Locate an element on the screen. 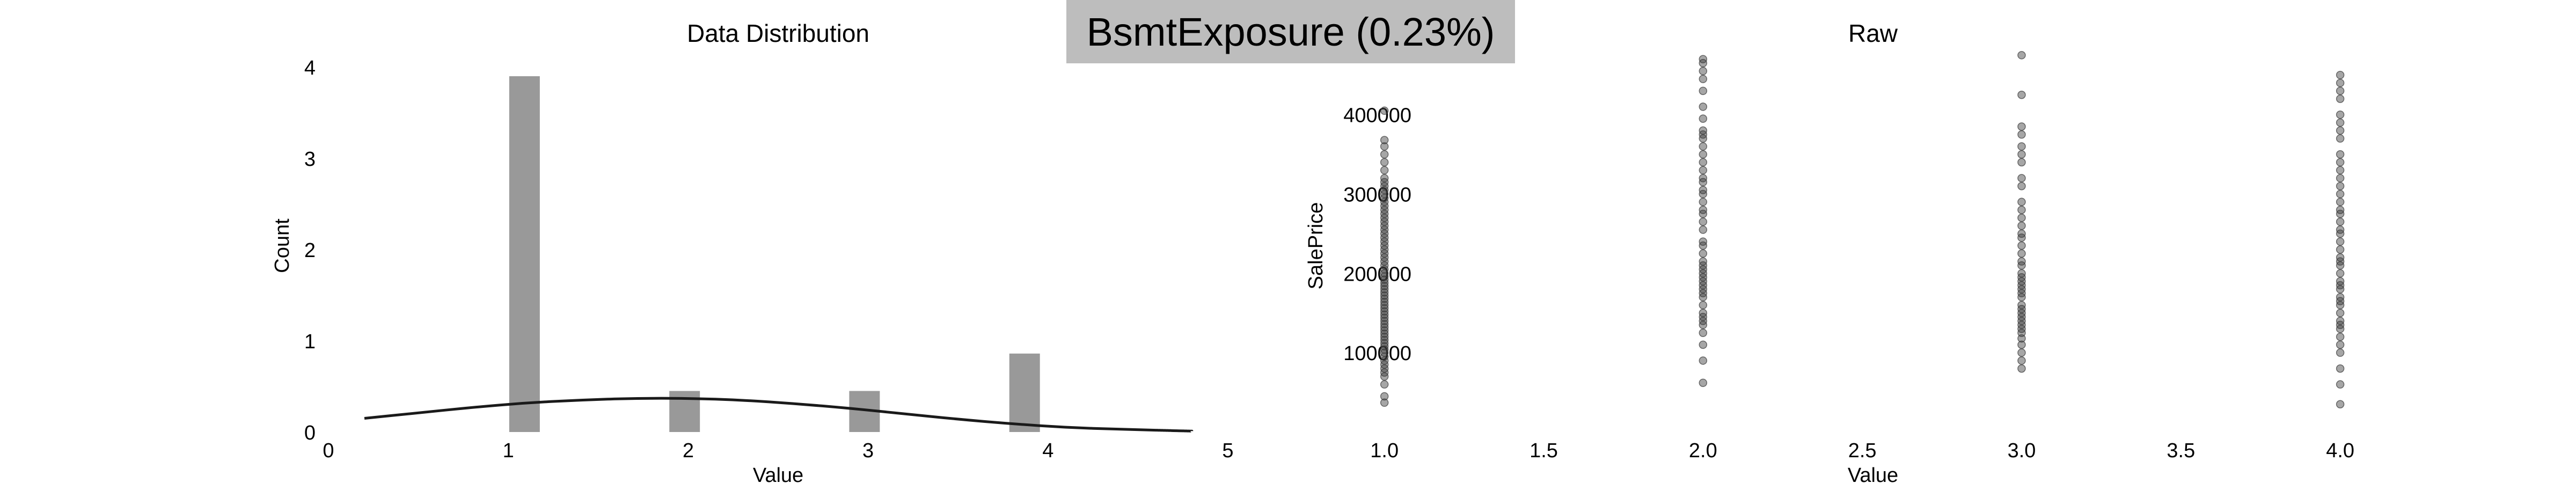  distribution-x-tick-label: 1 is located at coordinates (508, 451).